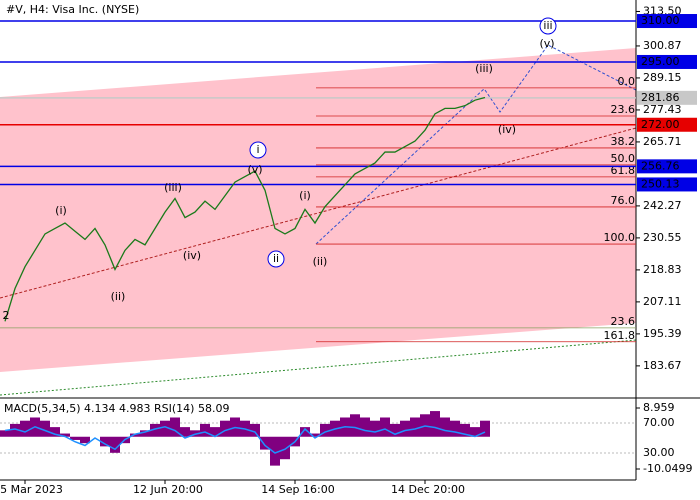 The image size is (700, 500). What do you see at coordinates (623, 141) in the screenshot?
I see `fib-label: 38.2` at bounding box center [623, 141].